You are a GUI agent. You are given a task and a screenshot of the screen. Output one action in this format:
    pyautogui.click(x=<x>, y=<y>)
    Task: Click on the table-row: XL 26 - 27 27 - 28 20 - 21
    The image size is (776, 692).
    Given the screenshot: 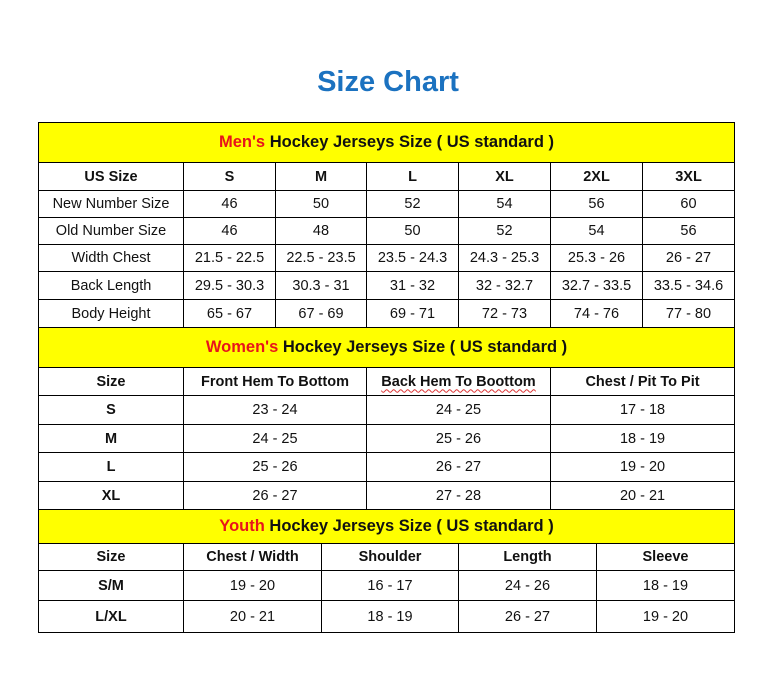 What is the action you would take?
    pyautogui.click(x=387, y=495)
    